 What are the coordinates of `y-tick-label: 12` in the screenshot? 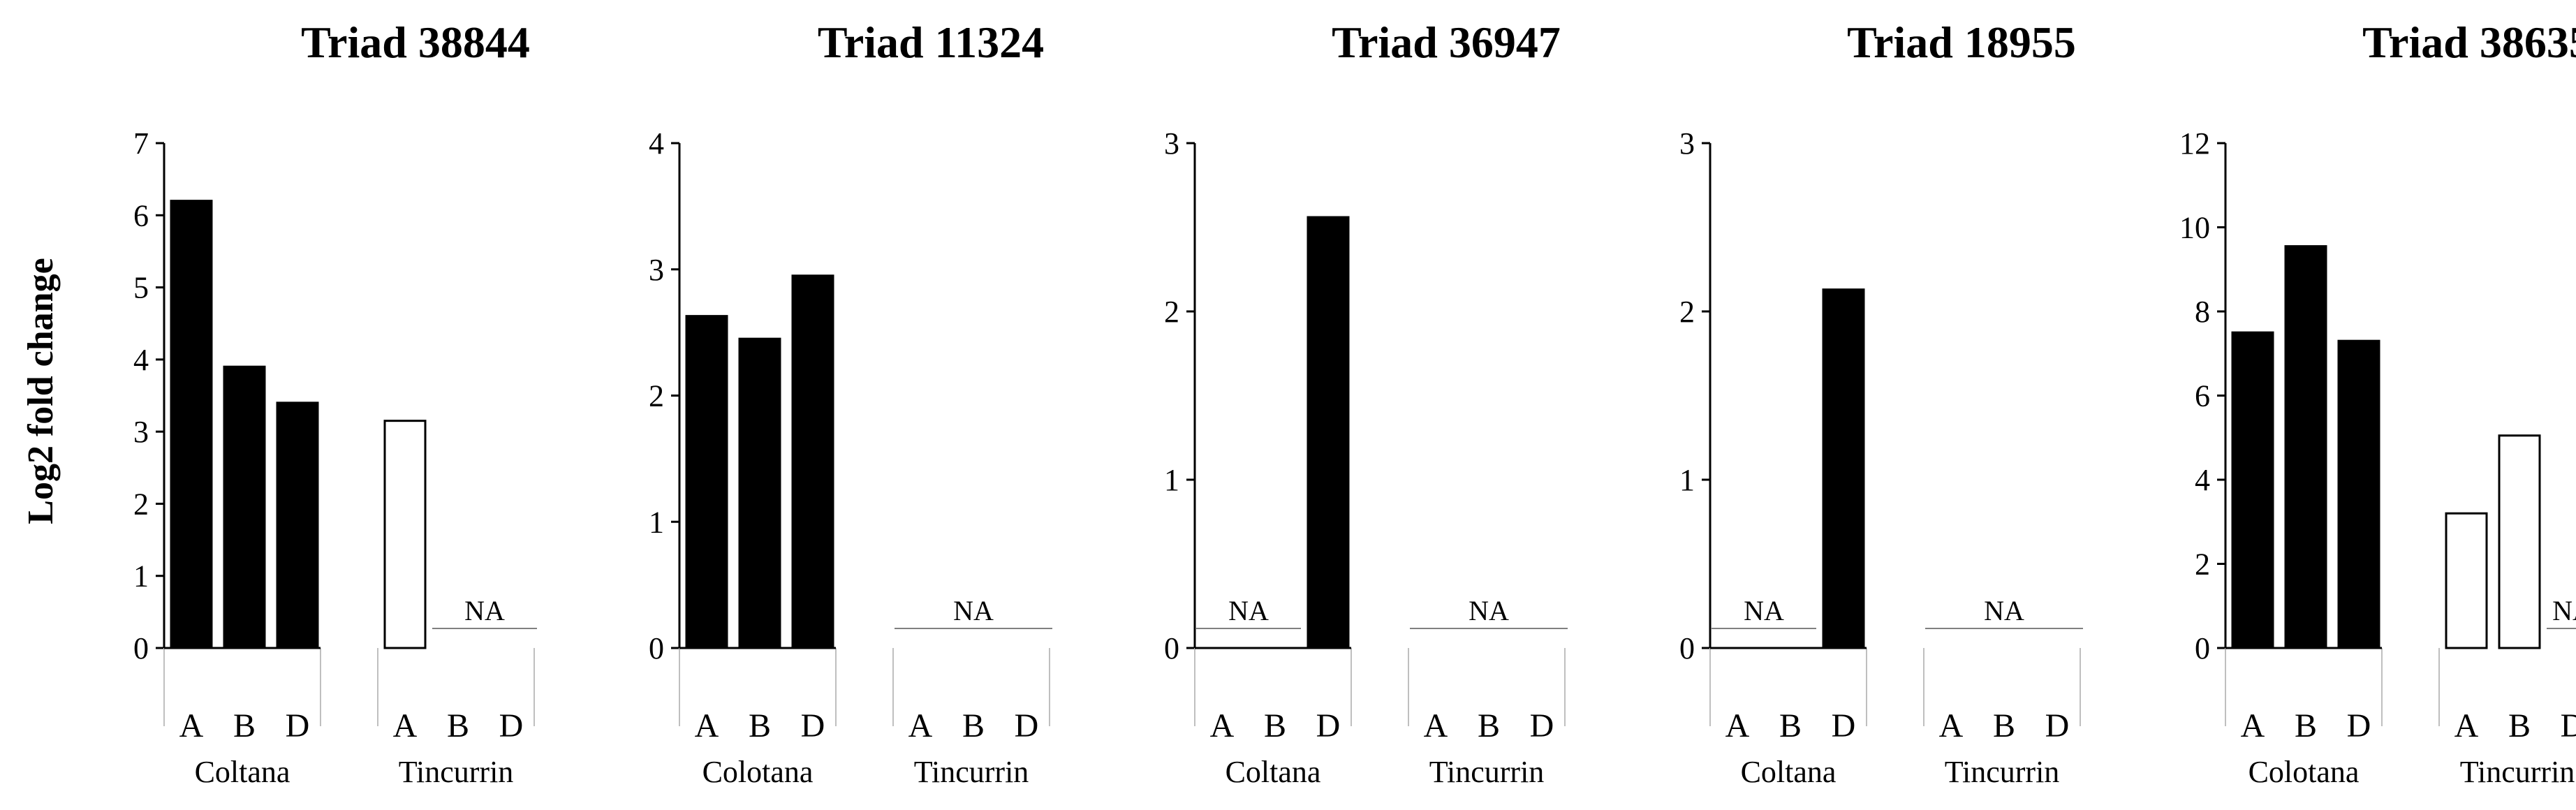 It's located at (2194, 143).